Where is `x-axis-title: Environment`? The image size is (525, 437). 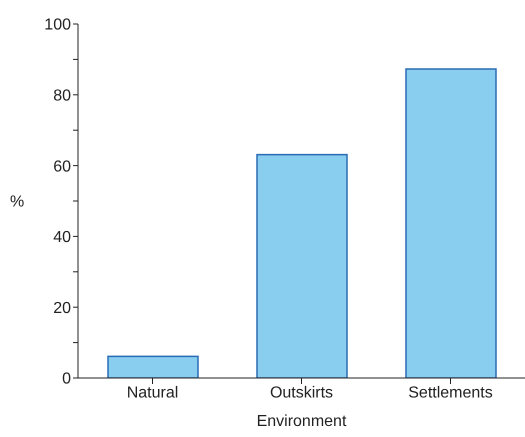 x-axis-title: Environment is located at coordinates (301, 421).